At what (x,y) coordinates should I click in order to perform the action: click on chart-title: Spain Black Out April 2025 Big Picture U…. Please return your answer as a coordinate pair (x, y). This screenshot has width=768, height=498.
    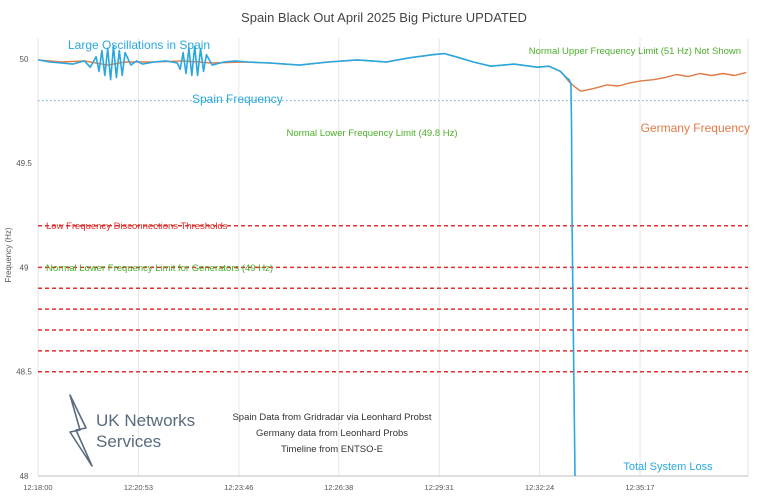
    Looking at the image, I should click on (384, 17).